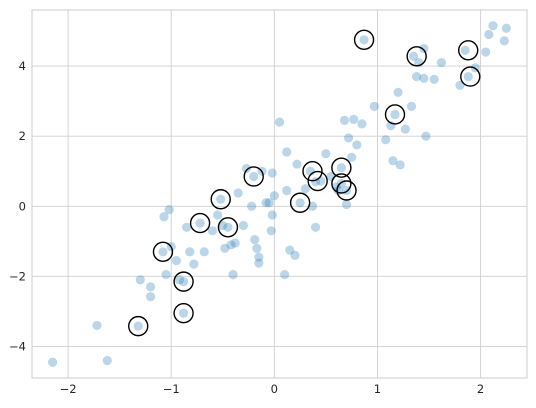  Describe the element at coordinates (377, 389) in the screenshot. I see `x-tick-label: 1` at that location.